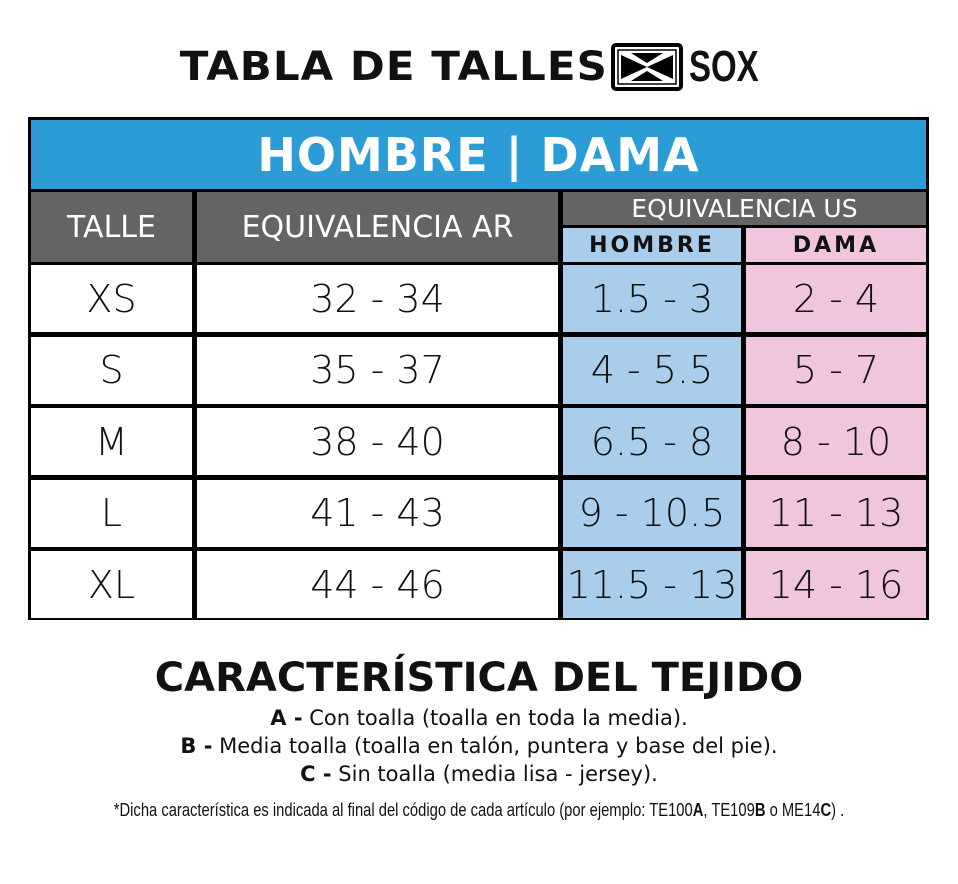 This screenshot has height=884, width=958. Describe the element at coordinates (494, 774) in the screenshot. I see `feature-text: Sin toalla (media lisa - jersey).` at that location.